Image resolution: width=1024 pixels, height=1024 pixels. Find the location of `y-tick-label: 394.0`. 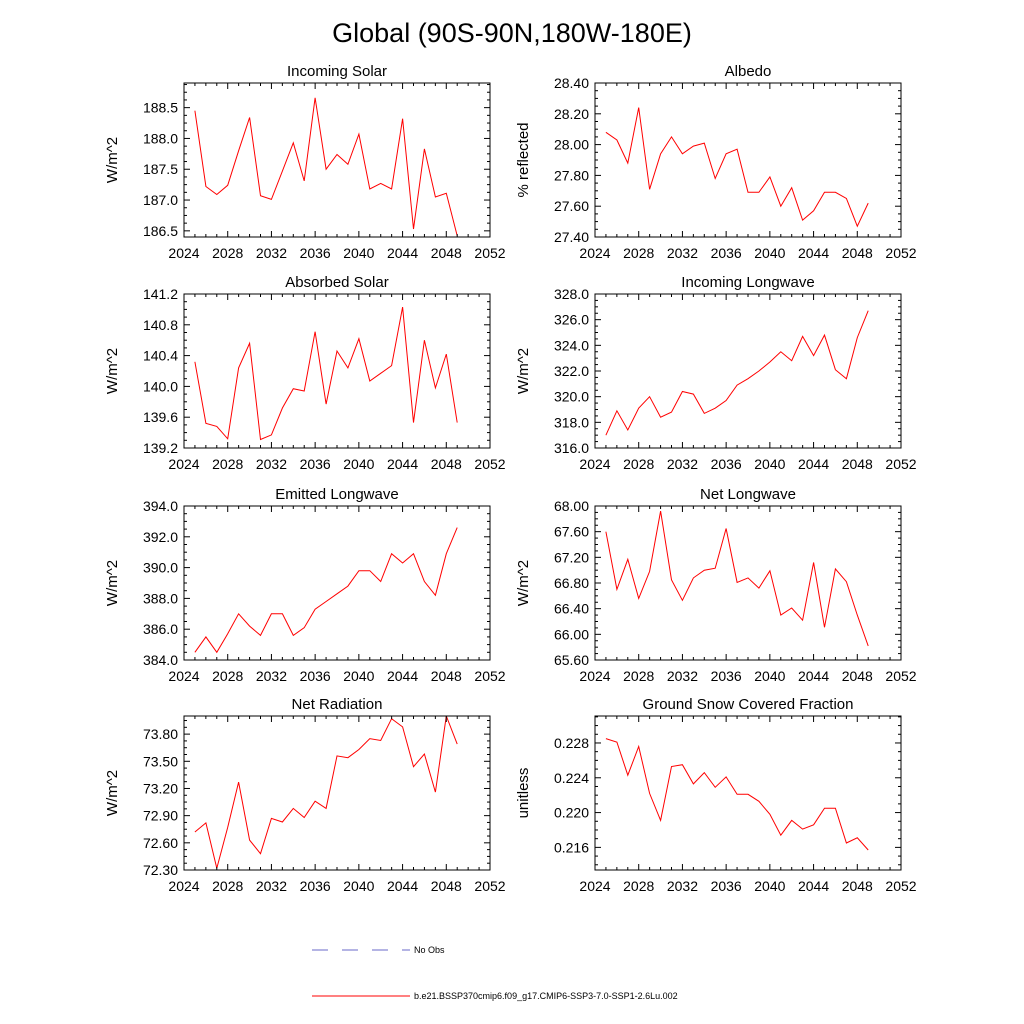

y-tick-label: 394.0 is located at coordinates (160, 506).